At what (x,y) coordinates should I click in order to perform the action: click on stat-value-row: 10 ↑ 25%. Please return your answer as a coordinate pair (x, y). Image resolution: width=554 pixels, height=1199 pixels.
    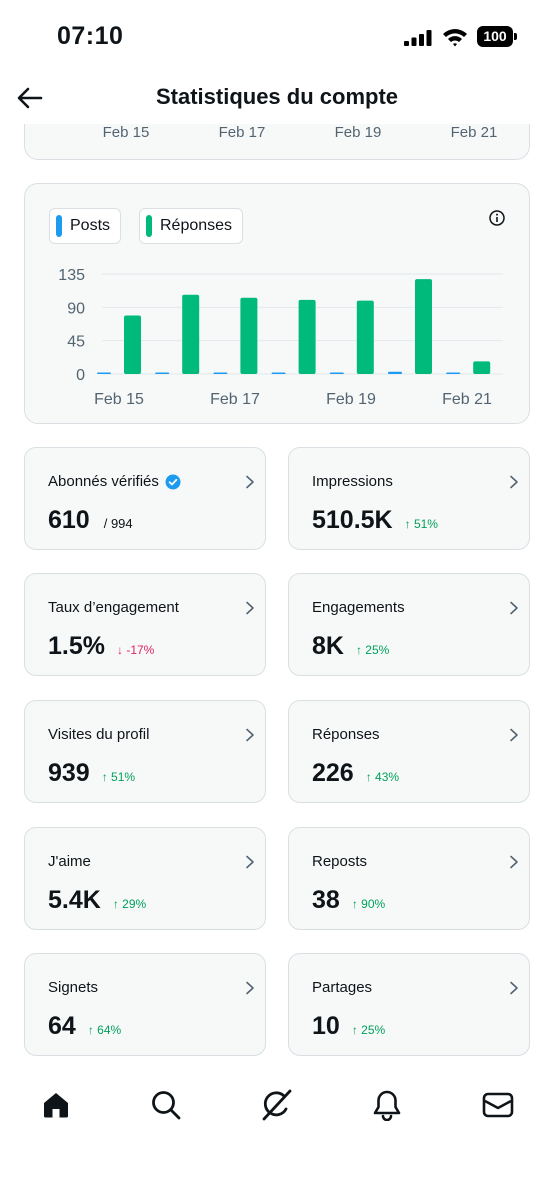
    Looking at the image, I should click on (348, 1026).